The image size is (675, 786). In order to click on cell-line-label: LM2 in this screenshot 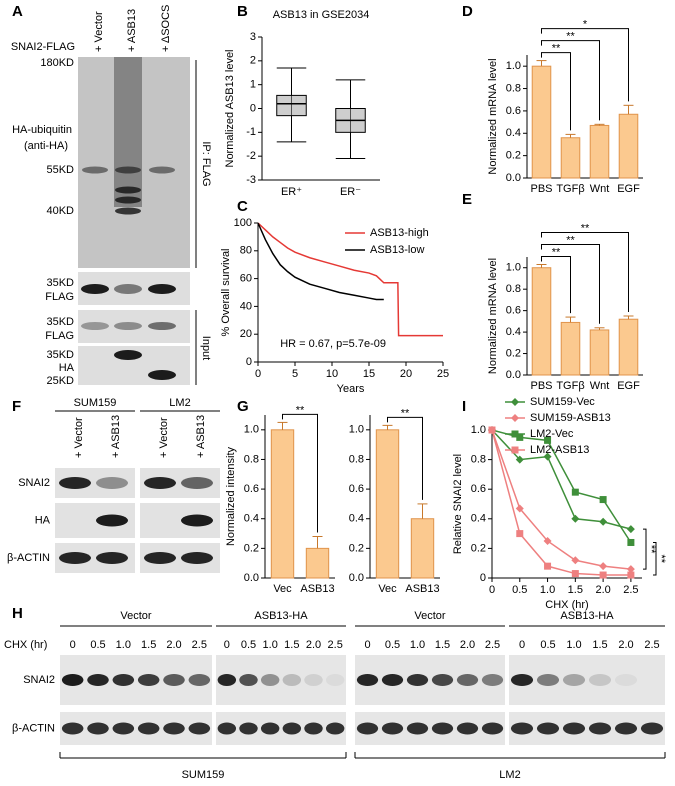, I will do `click(509, 775)`.